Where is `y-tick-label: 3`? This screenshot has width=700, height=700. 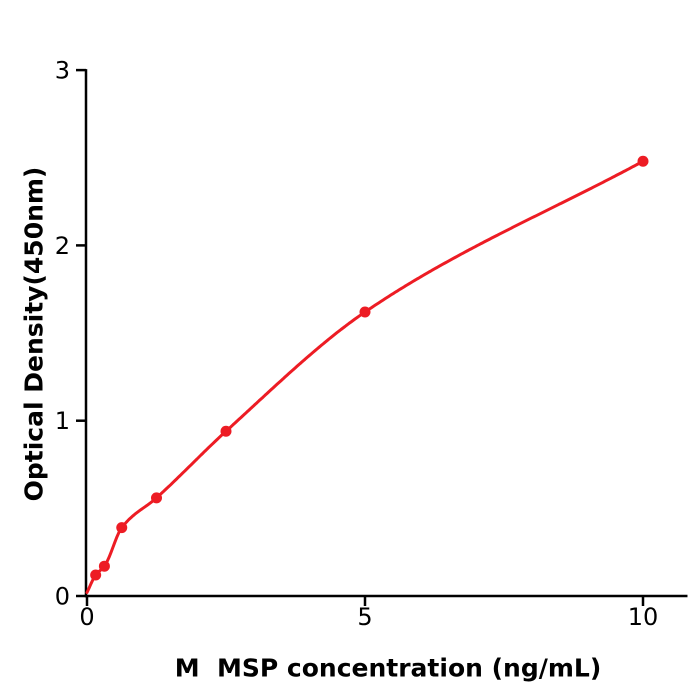
y-tick-label: 3 is located at coordinates (62, 71).